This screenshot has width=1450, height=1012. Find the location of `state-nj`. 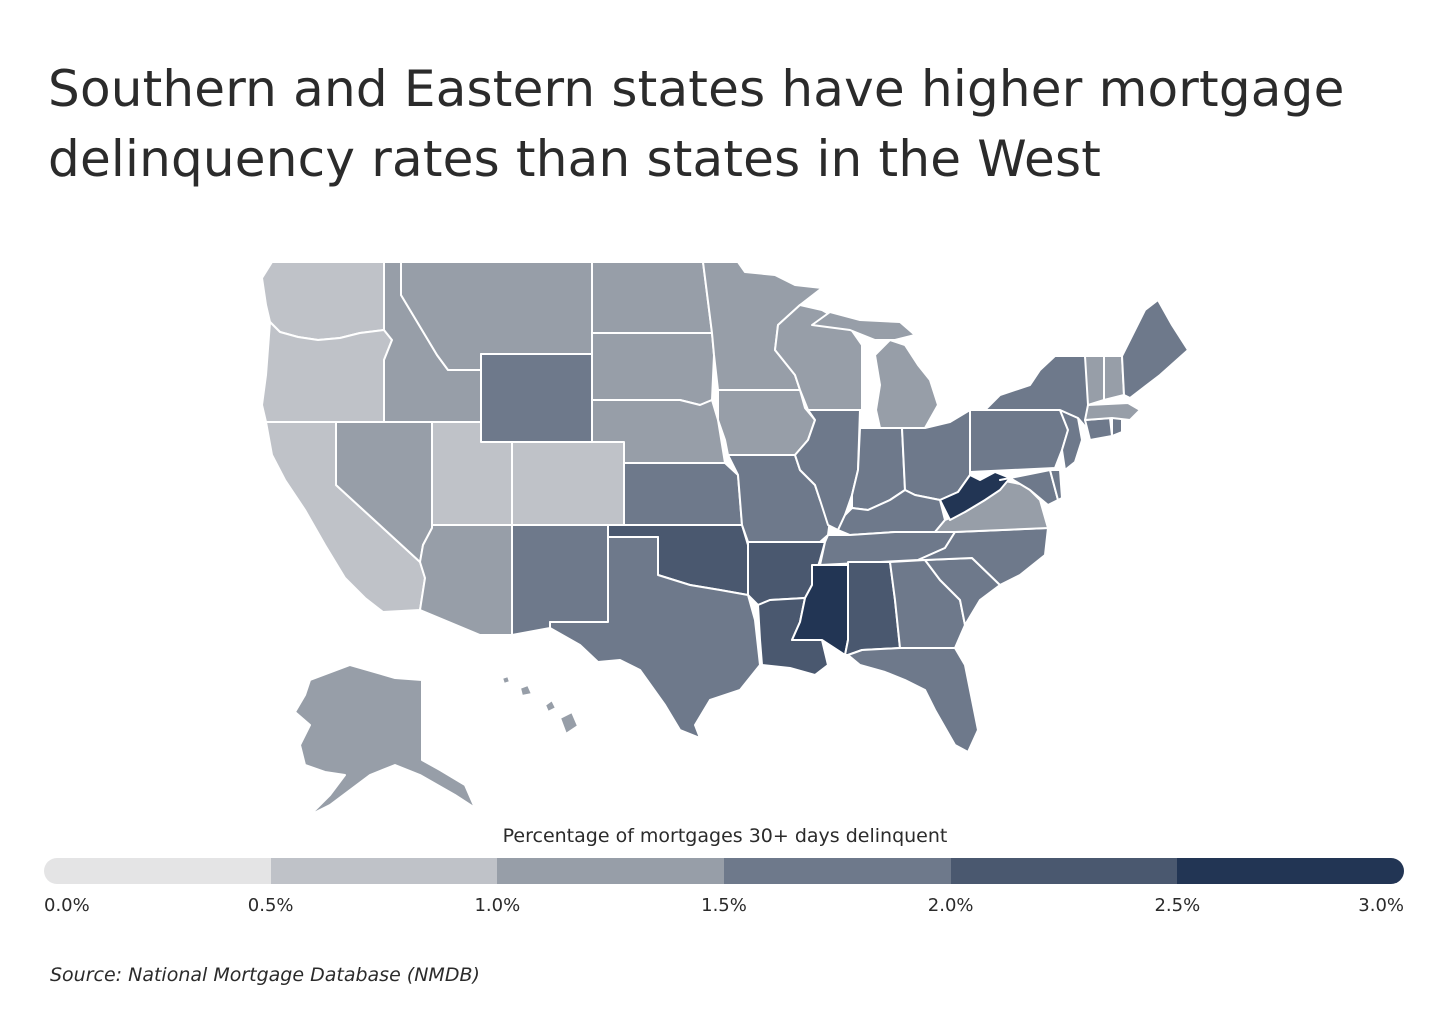

state-nj is located at coordinates (1071, 440).